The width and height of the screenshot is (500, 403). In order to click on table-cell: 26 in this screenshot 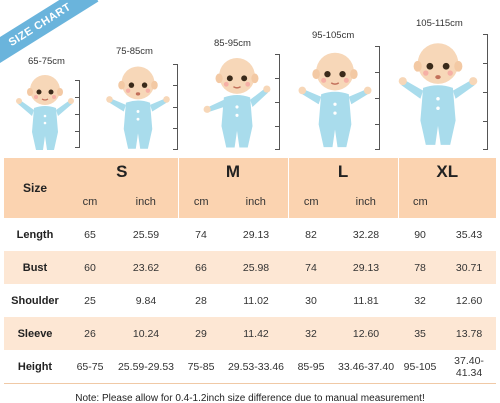, I will do `click(90, 333)`.